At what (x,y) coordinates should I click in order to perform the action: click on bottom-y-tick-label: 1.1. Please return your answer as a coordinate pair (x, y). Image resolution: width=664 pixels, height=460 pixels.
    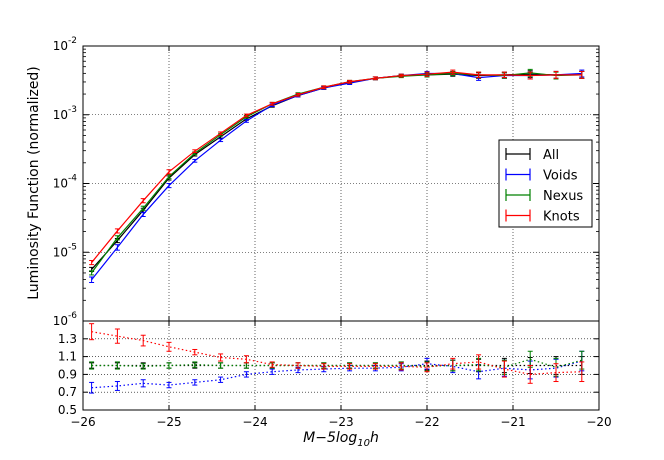
    Looking at the image, I should click on (67, 357).